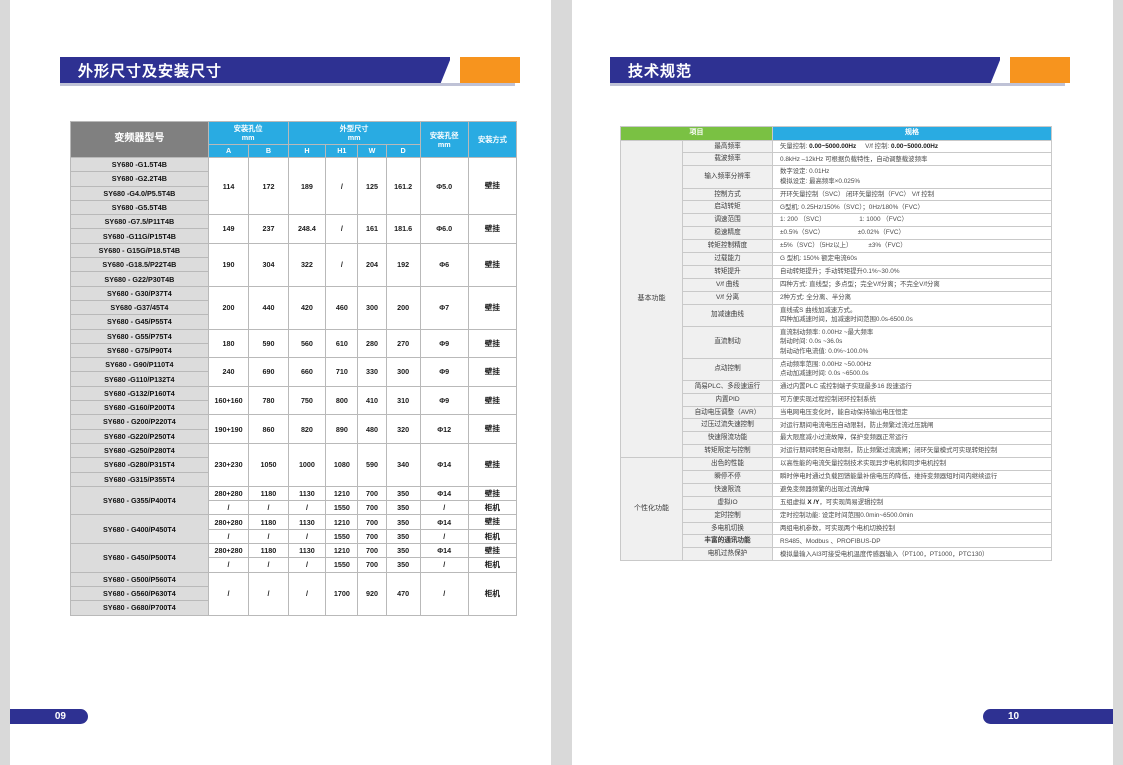  I want to click on model-cell: SY680 -G1.5T4B, so click(139, 164).